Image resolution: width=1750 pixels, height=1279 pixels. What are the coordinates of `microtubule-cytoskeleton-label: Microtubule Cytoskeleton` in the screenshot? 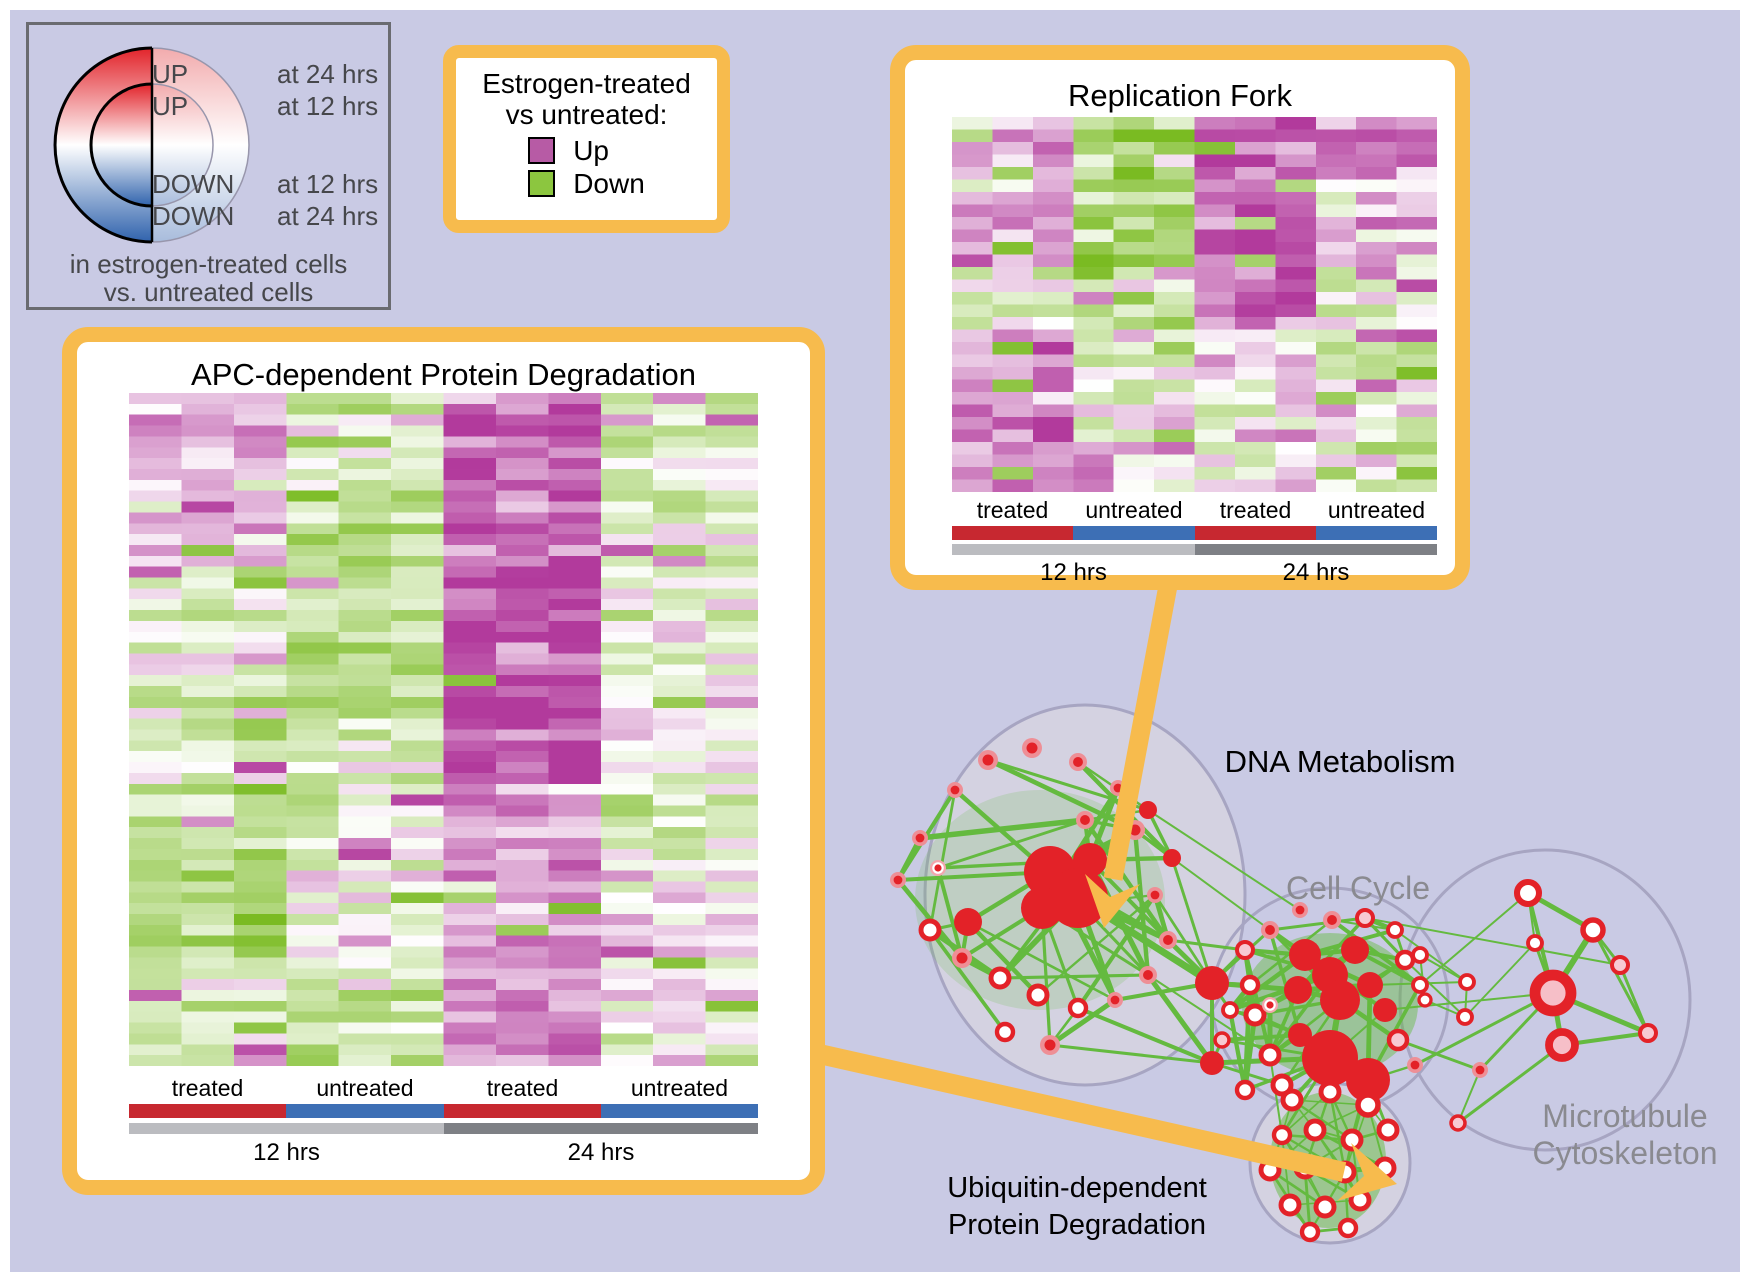 It's located at (1625, 1135).